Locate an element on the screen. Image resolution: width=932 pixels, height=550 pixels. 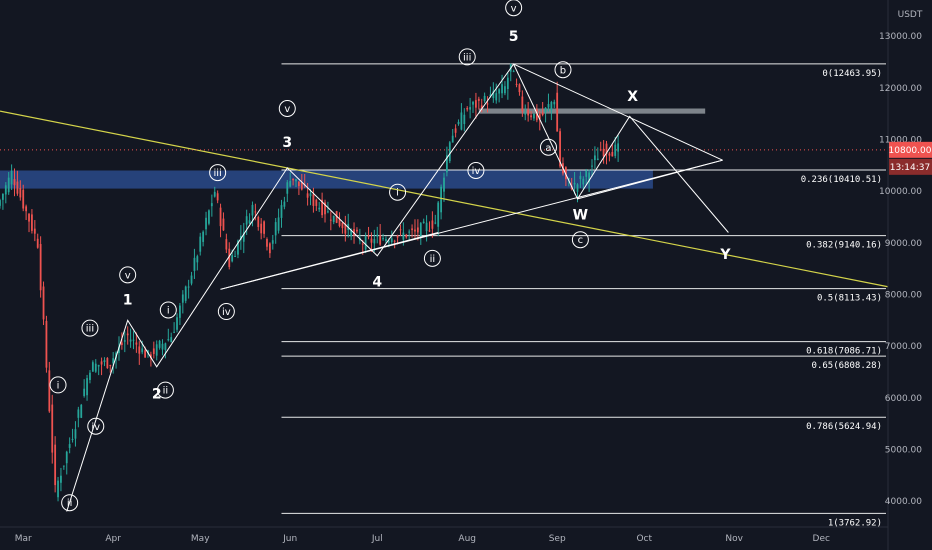
fib-level-label: 0.236(10410.51) is located at coordinates (841, 180).